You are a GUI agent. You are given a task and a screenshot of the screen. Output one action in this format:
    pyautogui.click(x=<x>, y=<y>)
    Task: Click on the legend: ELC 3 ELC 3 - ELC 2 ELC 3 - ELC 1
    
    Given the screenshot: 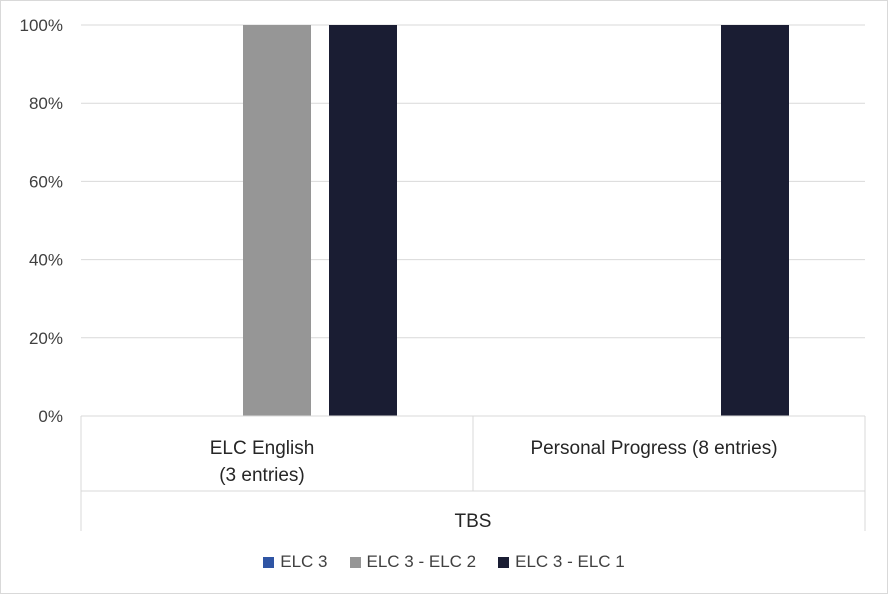 What is the action you would take?
    pyautogui.click(x=444, y=562)
    